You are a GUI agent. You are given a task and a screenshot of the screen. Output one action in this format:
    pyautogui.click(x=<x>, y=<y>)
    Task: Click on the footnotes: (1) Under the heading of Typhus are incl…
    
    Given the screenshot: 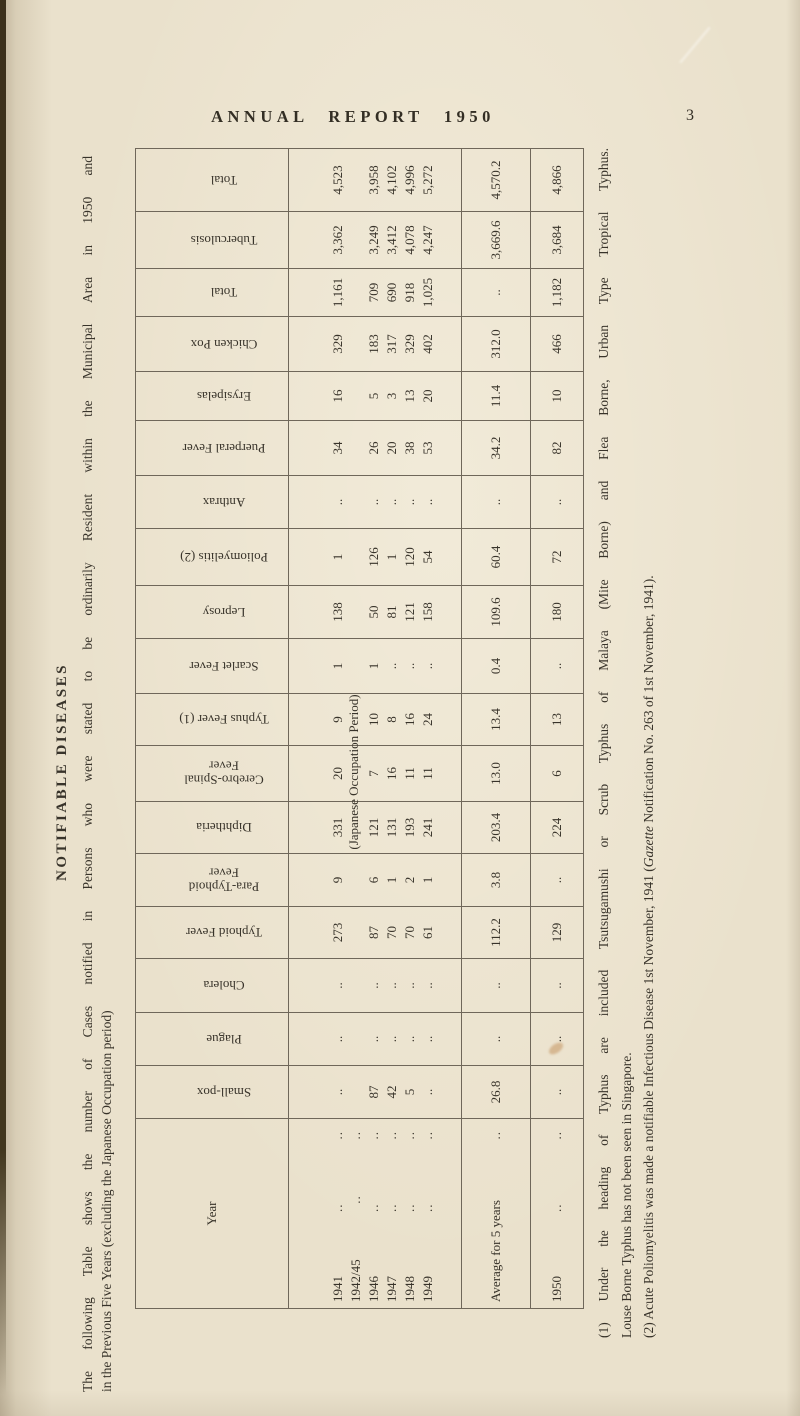 What is the action you would take?
    pyautogui.click(x=627, y=743)
    